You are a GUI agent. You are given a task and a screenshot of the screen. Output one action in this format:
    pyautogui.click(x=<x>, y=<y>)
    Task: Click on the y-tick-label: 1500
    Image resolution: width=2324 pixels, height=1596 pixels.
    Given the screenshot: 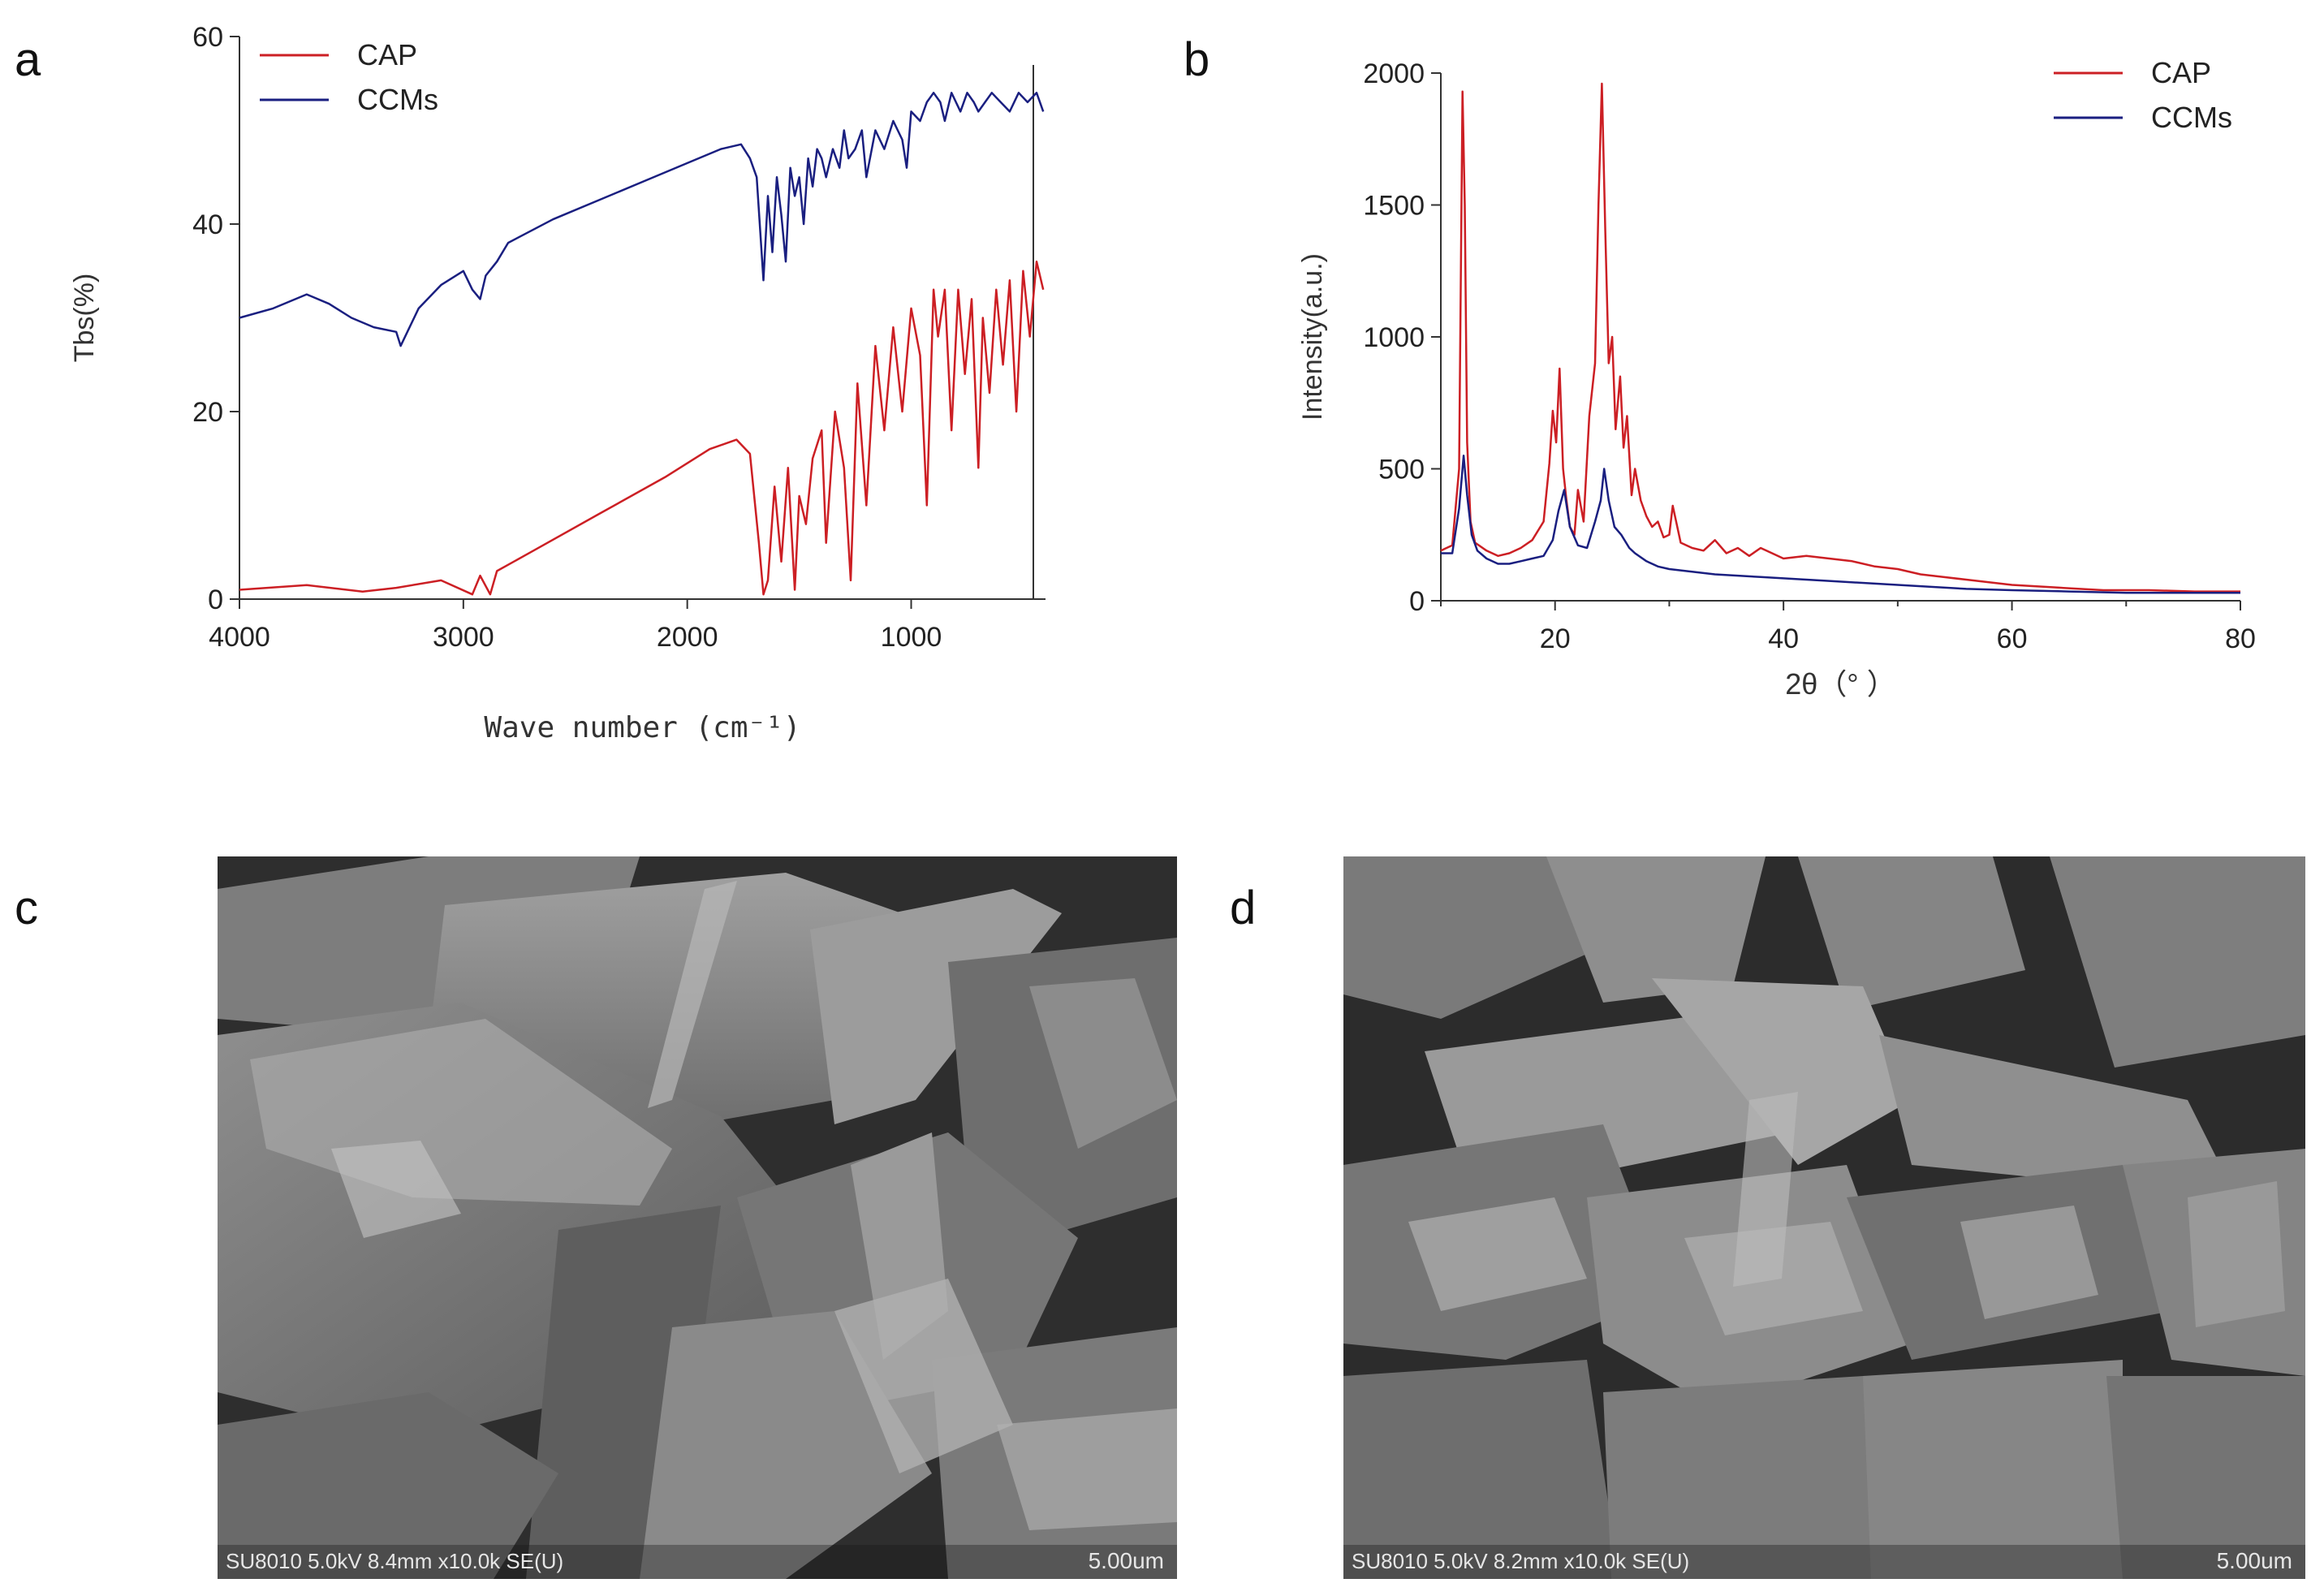 What is the action you would take?
    pyautogui.click(x=1394, y=207)
    